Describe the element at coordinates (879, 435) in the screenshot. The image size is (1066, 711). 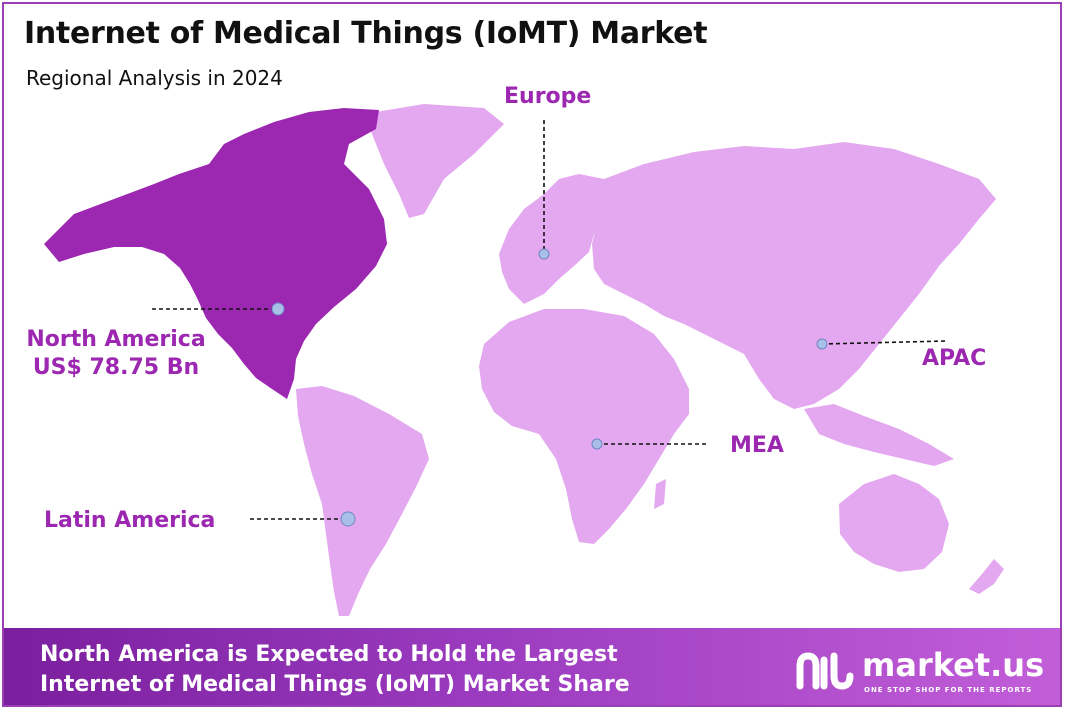
I see `southeast-asia-shape` at that location.